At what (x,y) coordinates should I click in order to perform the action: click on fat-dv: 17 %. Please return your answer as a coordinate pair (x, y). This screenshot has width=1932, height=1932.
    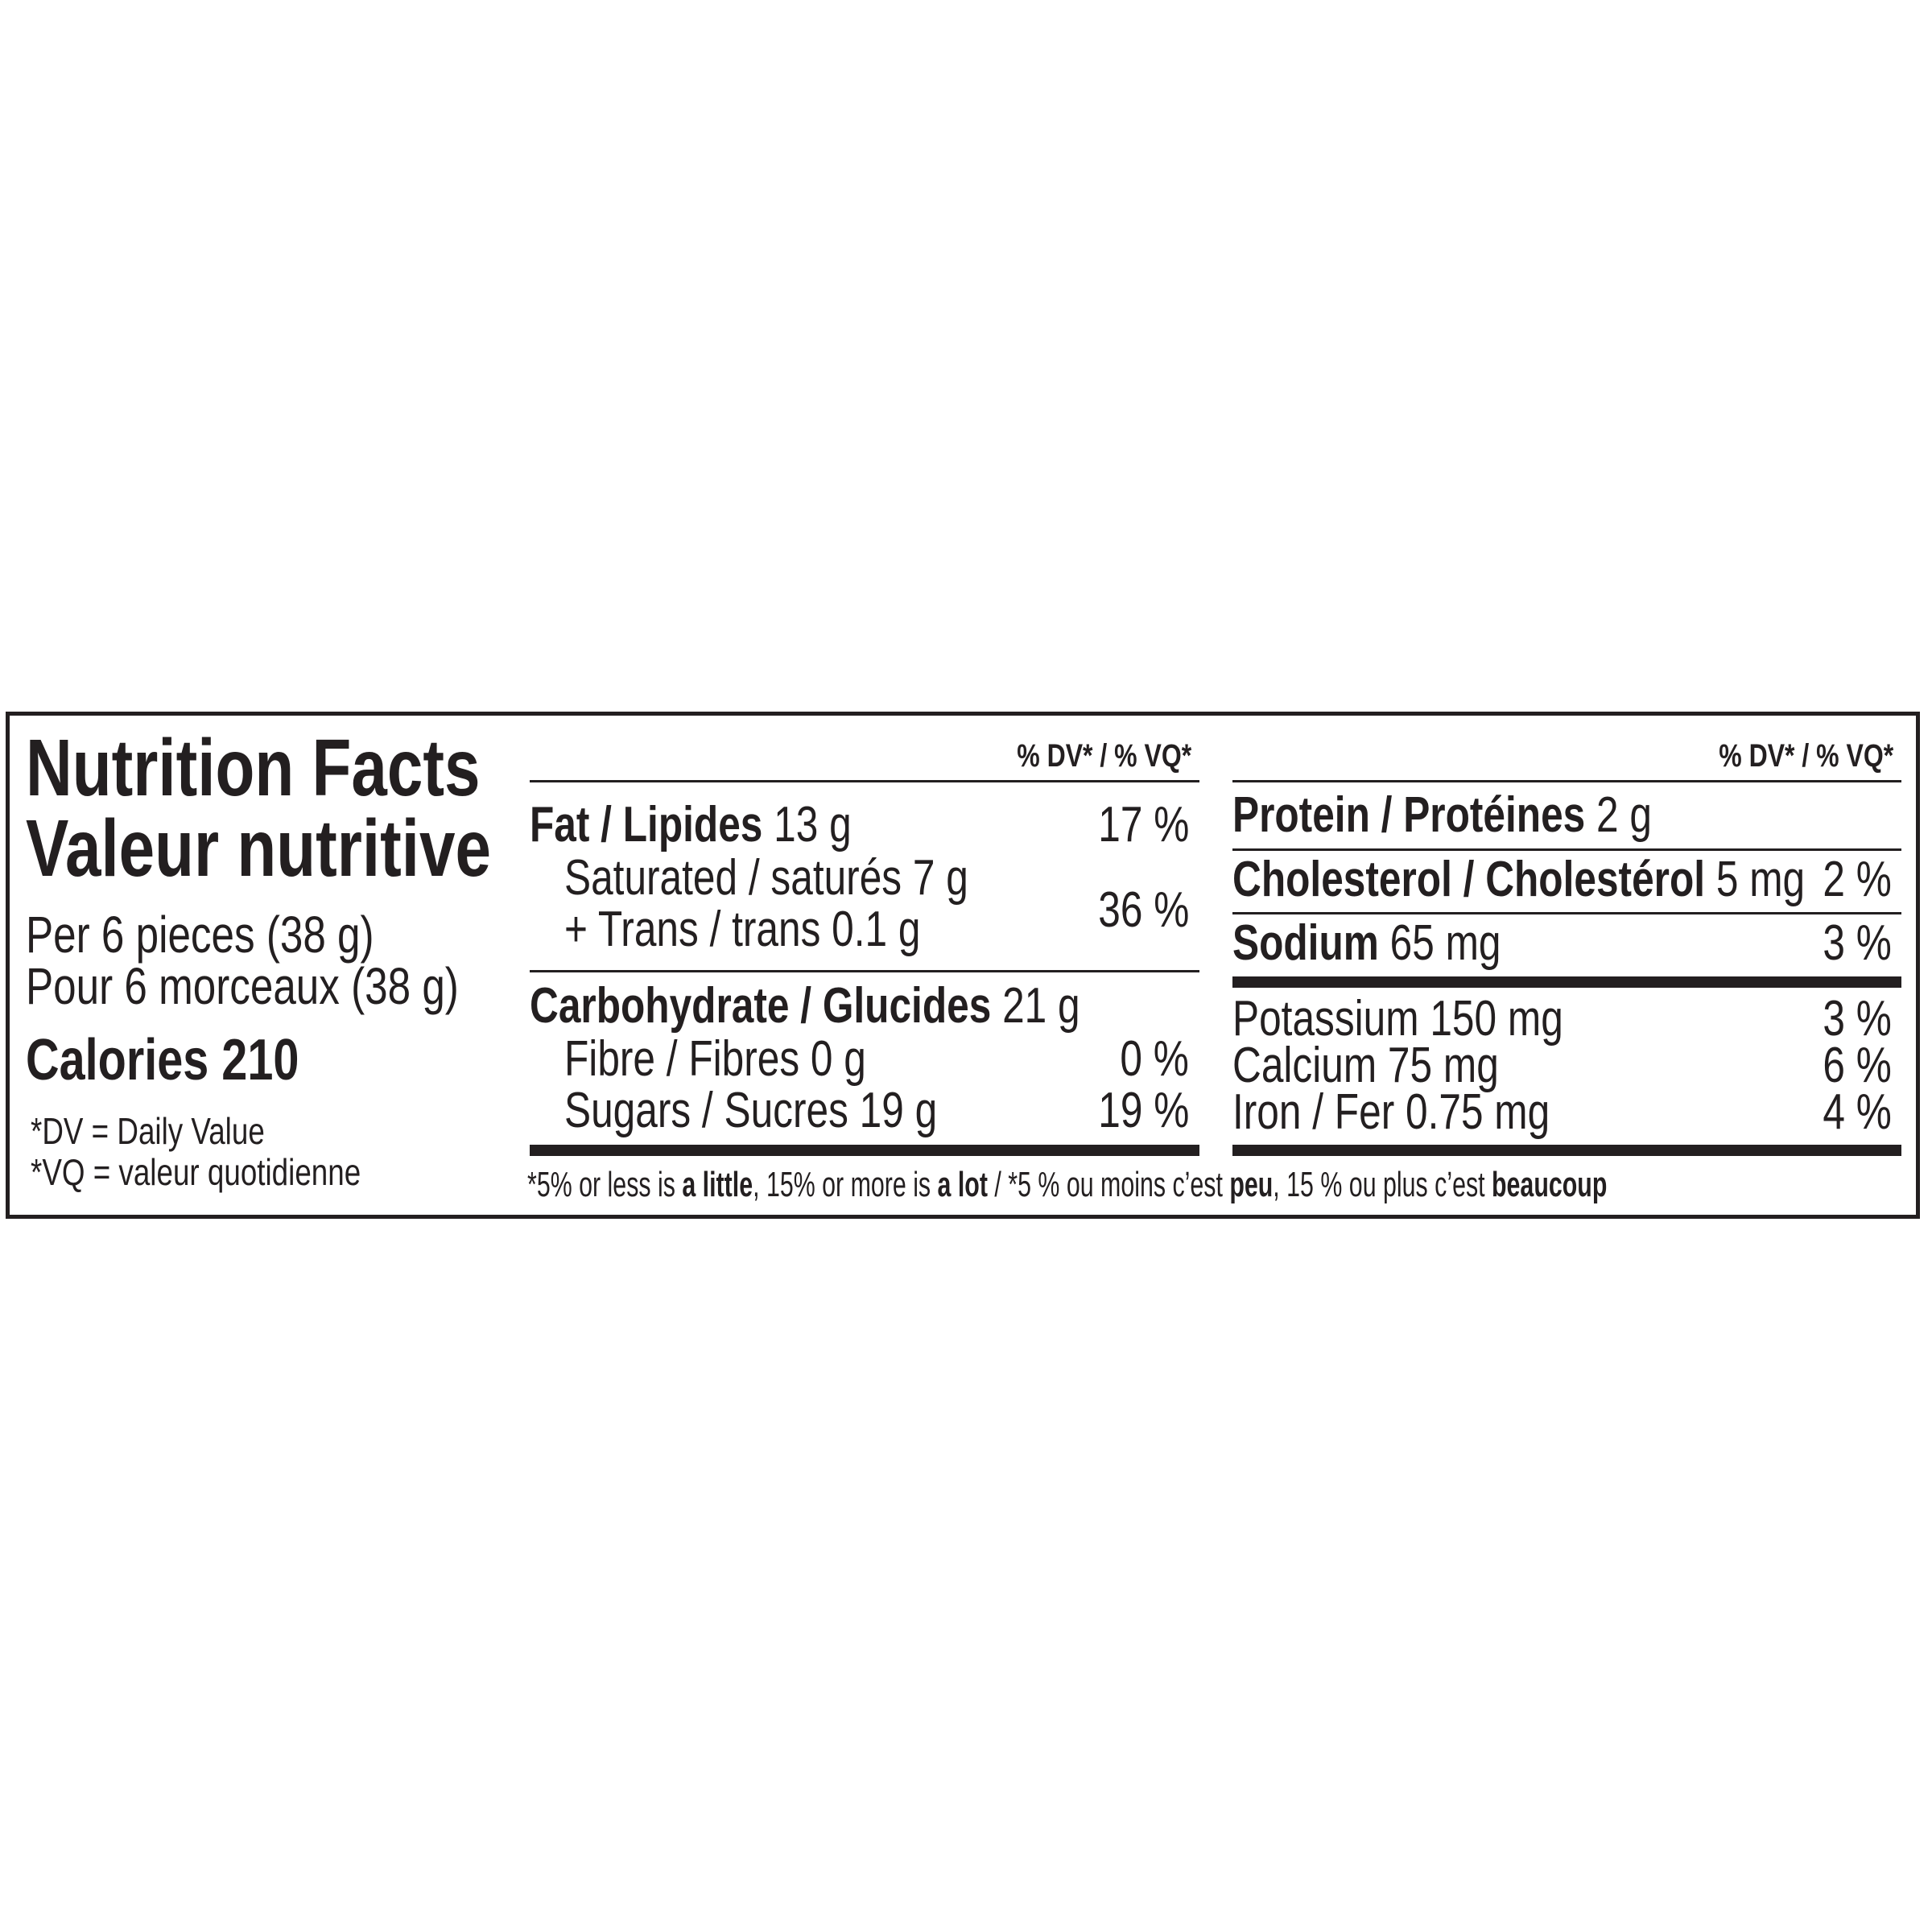
    Looking at the image, I should click on (1143, 824).